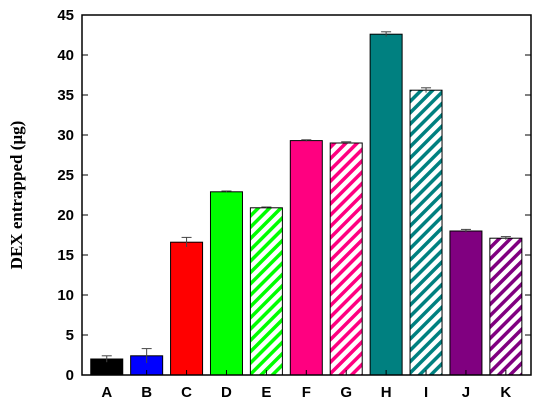 Image resolution: width=550 pixels, height=408 pixels. What do you see at coordinates (226, 191) in the screenshot?
I see `error-bar-d` at bounding box center [226, 191].